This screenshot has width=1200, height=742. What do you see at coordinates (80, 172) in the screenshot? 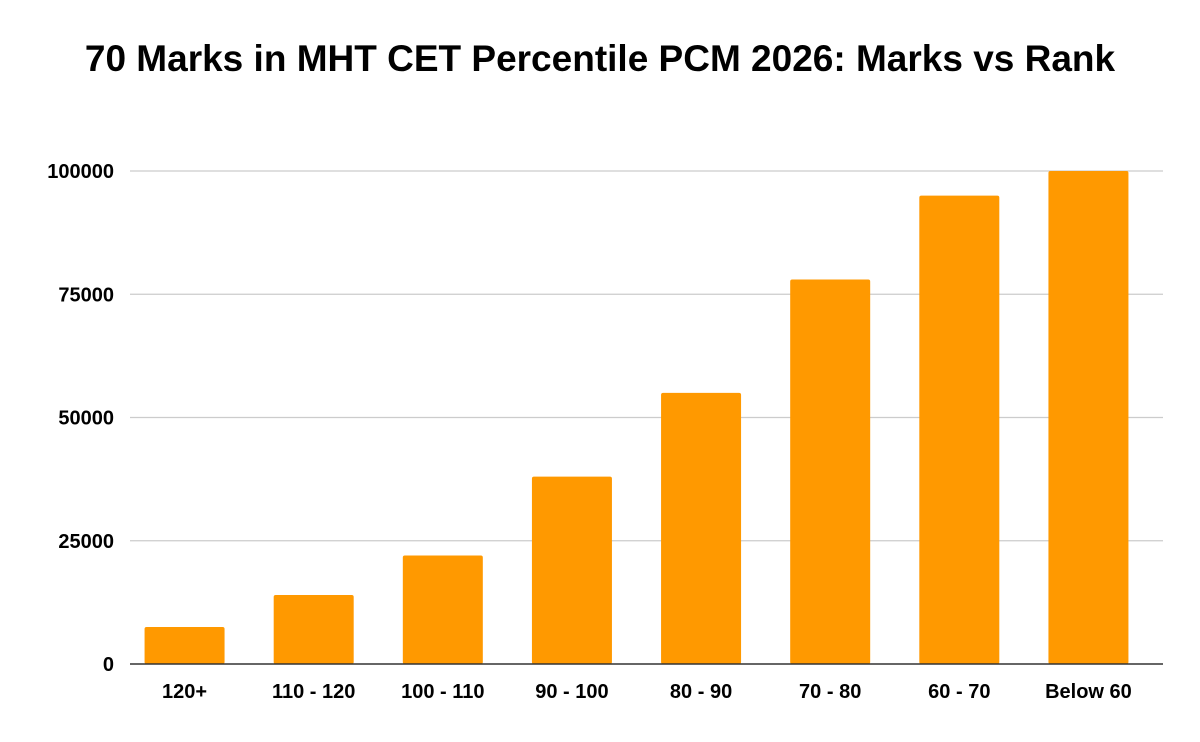
I see `y-tick-label: 100000` at bounding box center [80, 172].